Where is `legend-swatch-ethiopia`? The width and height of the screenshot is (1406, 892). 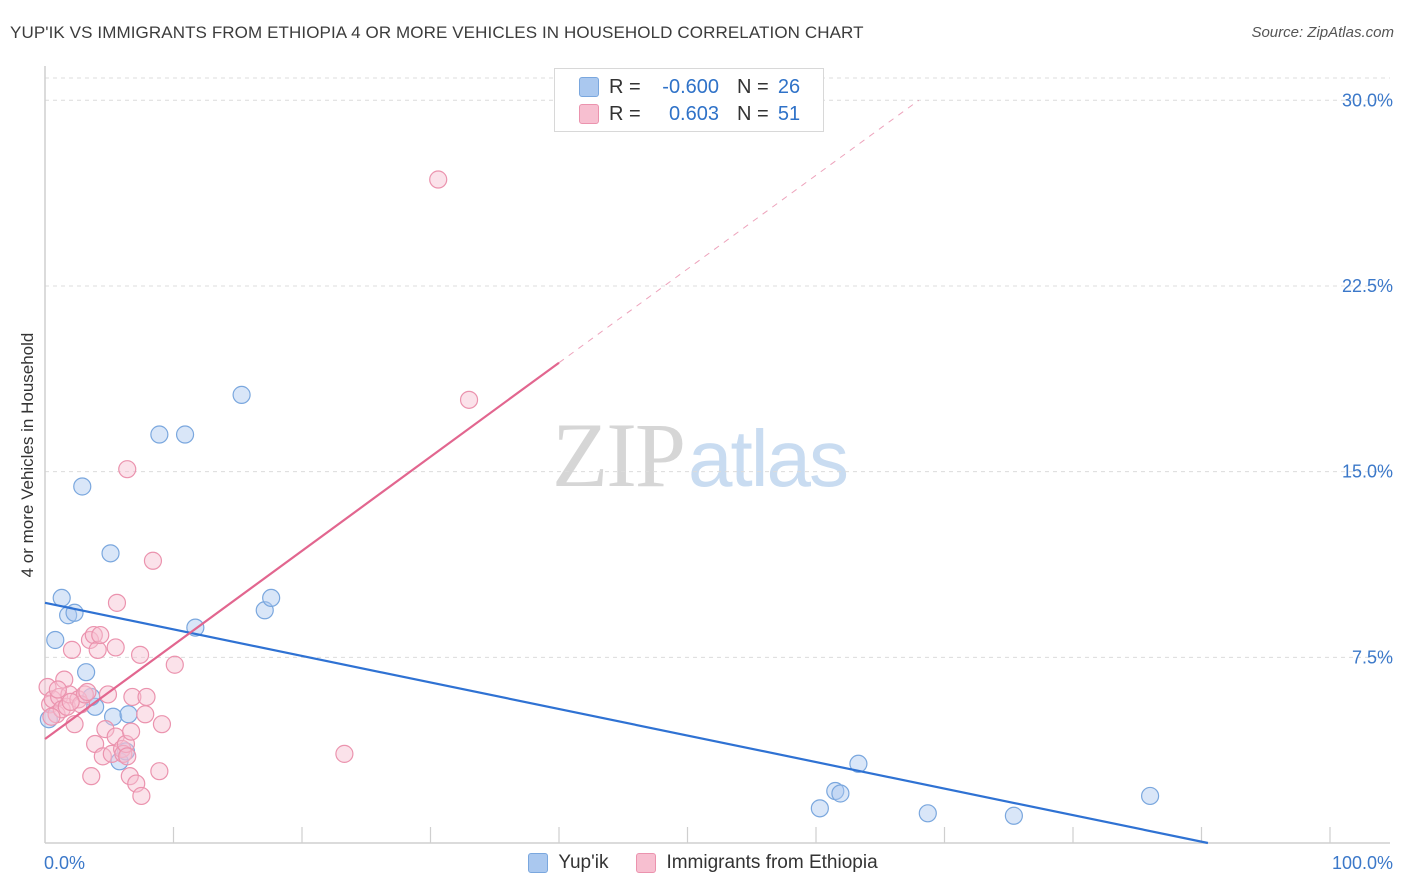 legend-swatch-ethiopia is located at coordinates (589, 114).